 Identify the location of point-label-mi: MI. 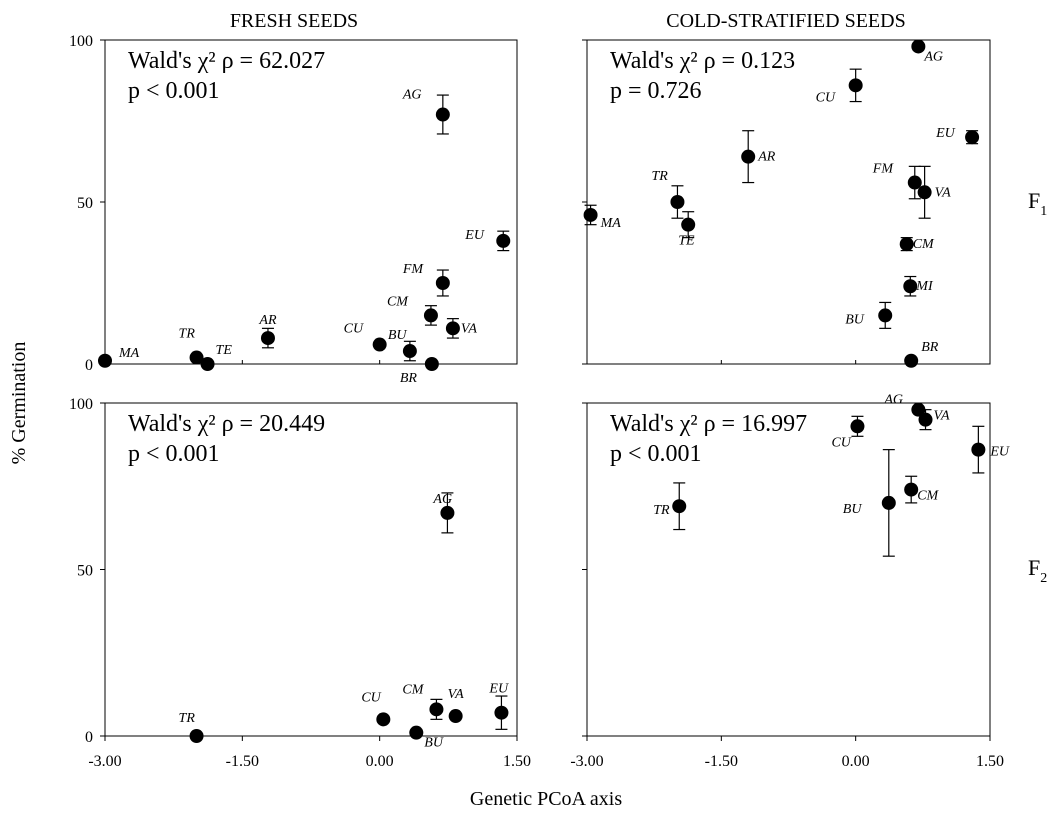
(924, 286).